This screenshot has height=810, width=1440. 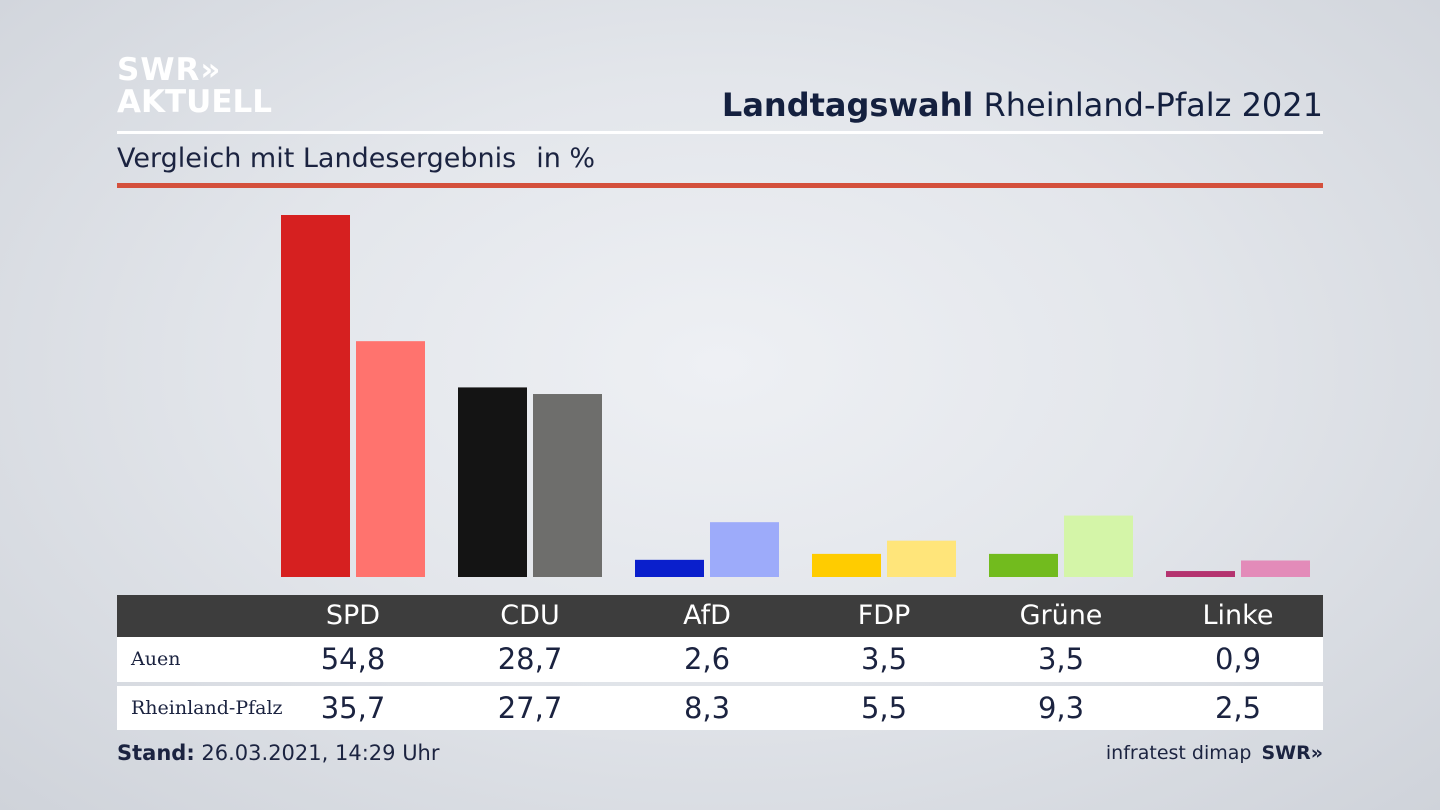 I want to click on column-header: CDU, so click(x=530, y=615).